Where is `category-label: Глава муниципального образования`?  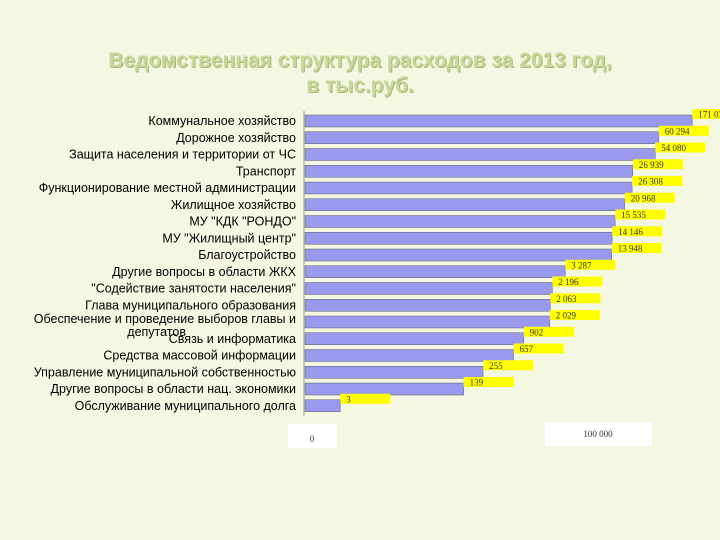
category-label: Глава муниципального образования is located at coordinates (190, 305).